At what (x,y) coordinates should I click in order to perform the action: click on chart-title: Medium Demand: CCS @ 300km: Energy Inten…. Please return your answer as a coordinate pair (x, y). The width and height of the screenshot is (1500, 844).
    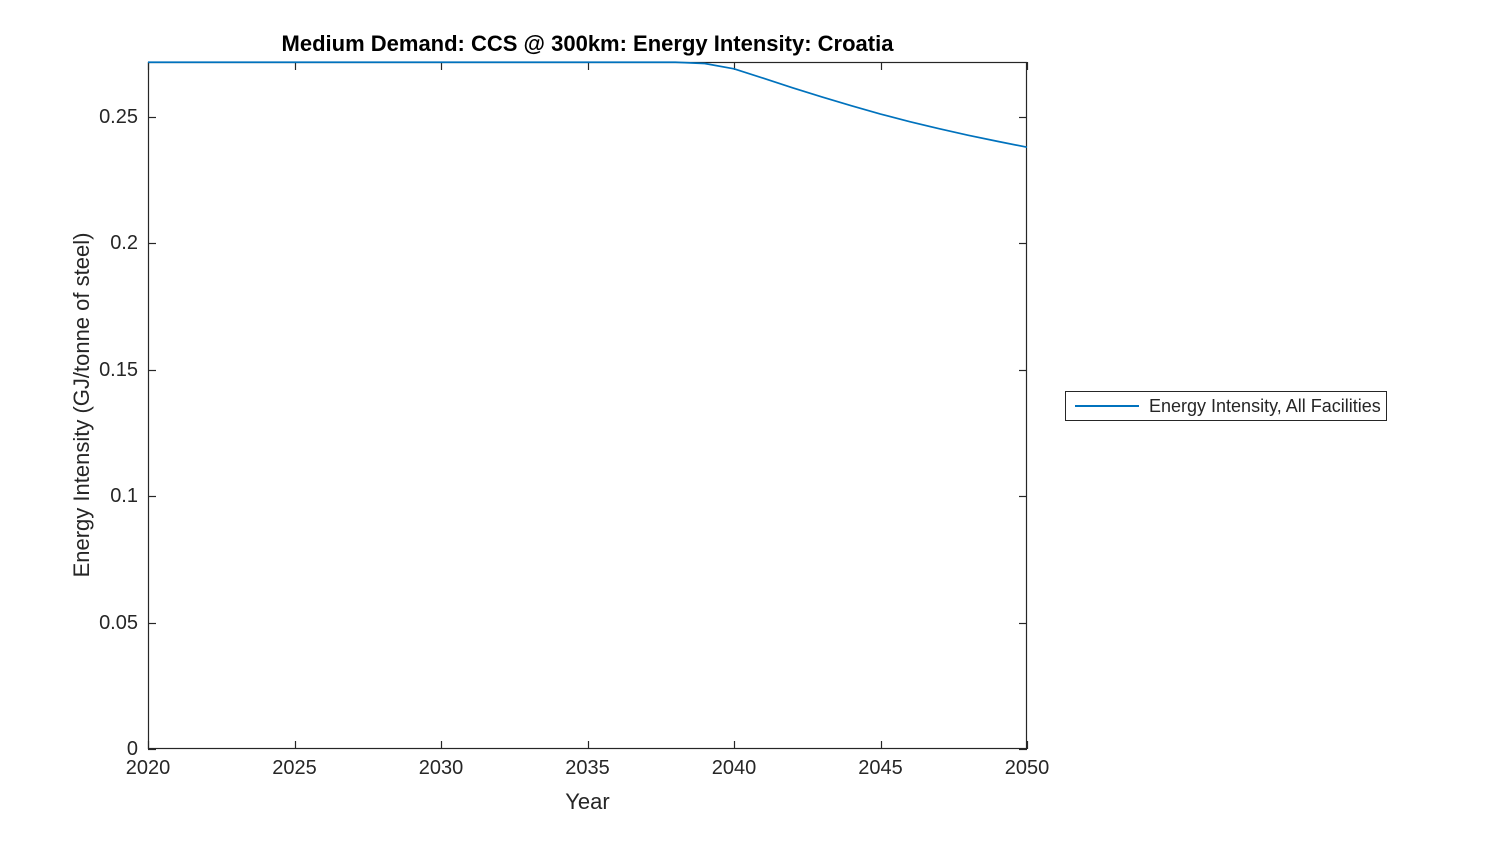
    Looking at the image, I should click on (587, 43).